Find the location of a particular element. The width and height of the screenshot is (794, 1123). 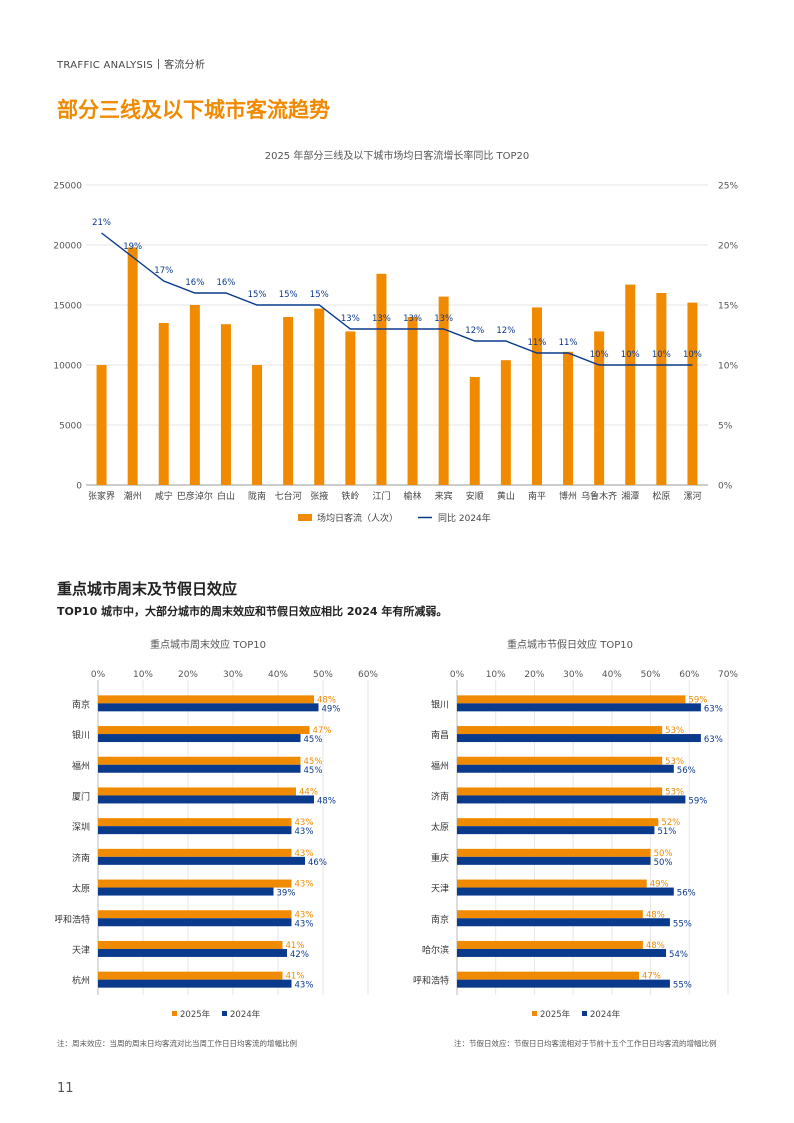

x-tick-label: 松原 is located at coordinates (661, 496).